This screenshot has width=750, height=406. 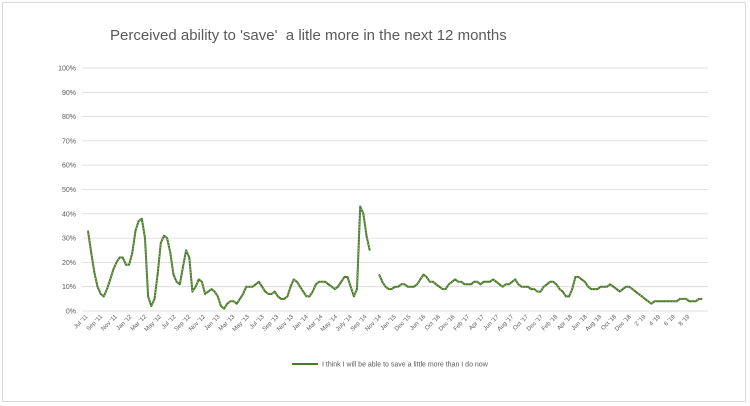 I want to click on x-tick-label: 2 '19, so click(x=641, y=321).